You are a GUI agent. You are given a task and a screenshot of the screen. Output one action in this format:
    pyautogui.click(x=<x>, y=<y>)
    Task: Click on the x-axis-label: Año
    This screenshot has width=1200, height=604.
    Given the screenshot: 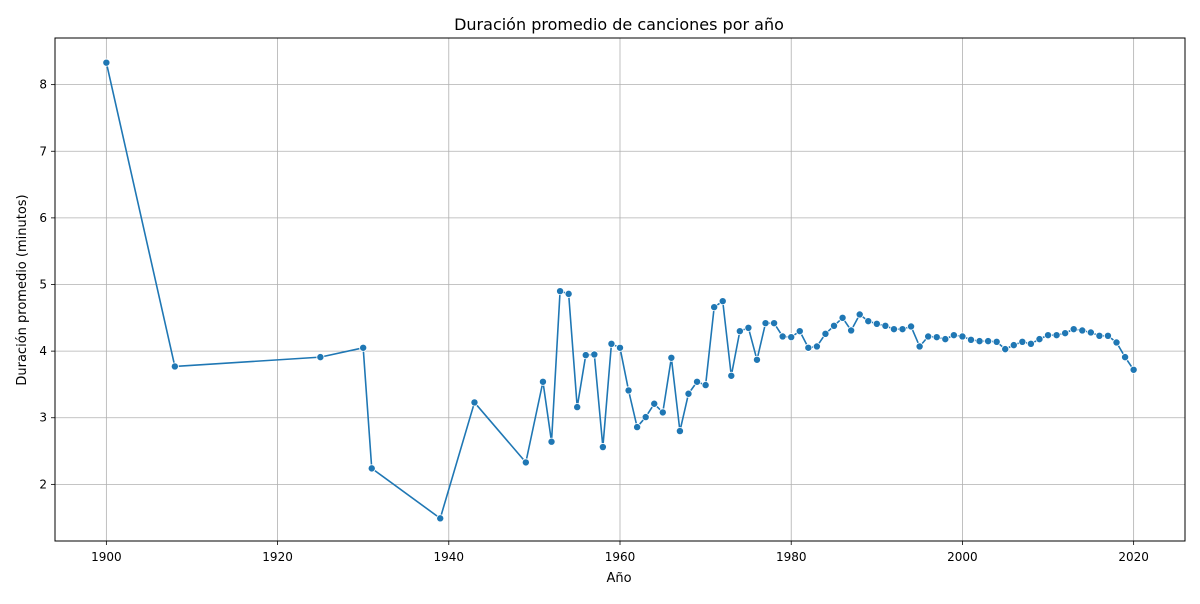 What is the action you would take?
    pyautogui.click(x=618, y=578)
    